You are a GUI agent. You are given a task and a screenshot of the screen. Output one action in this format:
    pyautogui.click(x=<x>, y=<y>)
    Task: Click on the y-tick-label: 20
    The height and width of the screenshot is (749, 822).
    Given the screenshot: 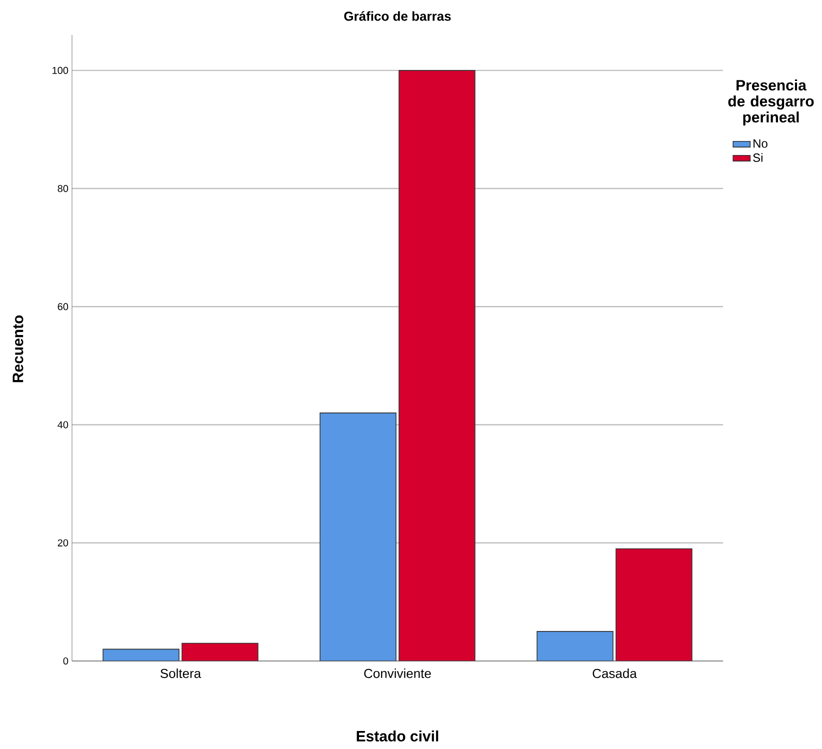 What is the action you would take?
    pyautogui.click(x=63, y=542)
    